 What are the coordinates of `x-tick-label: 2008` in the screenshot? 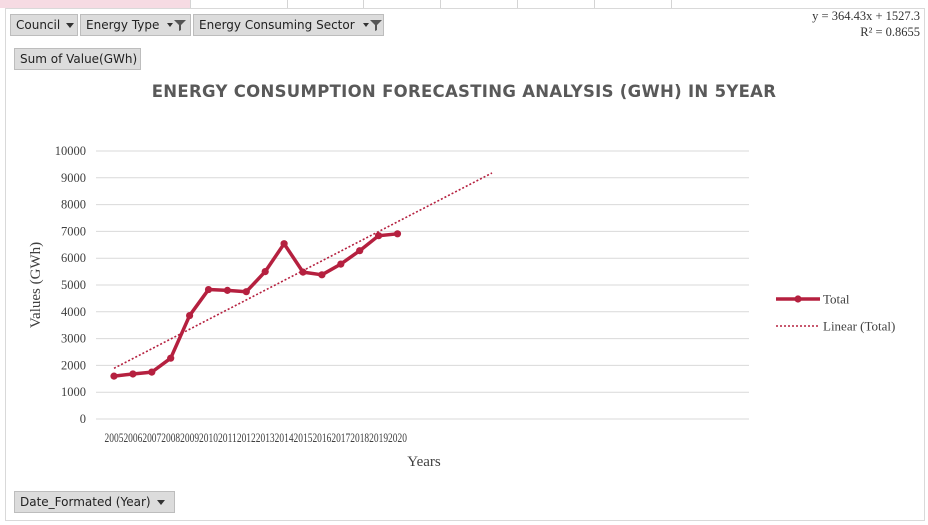 It's located at (170, 438).